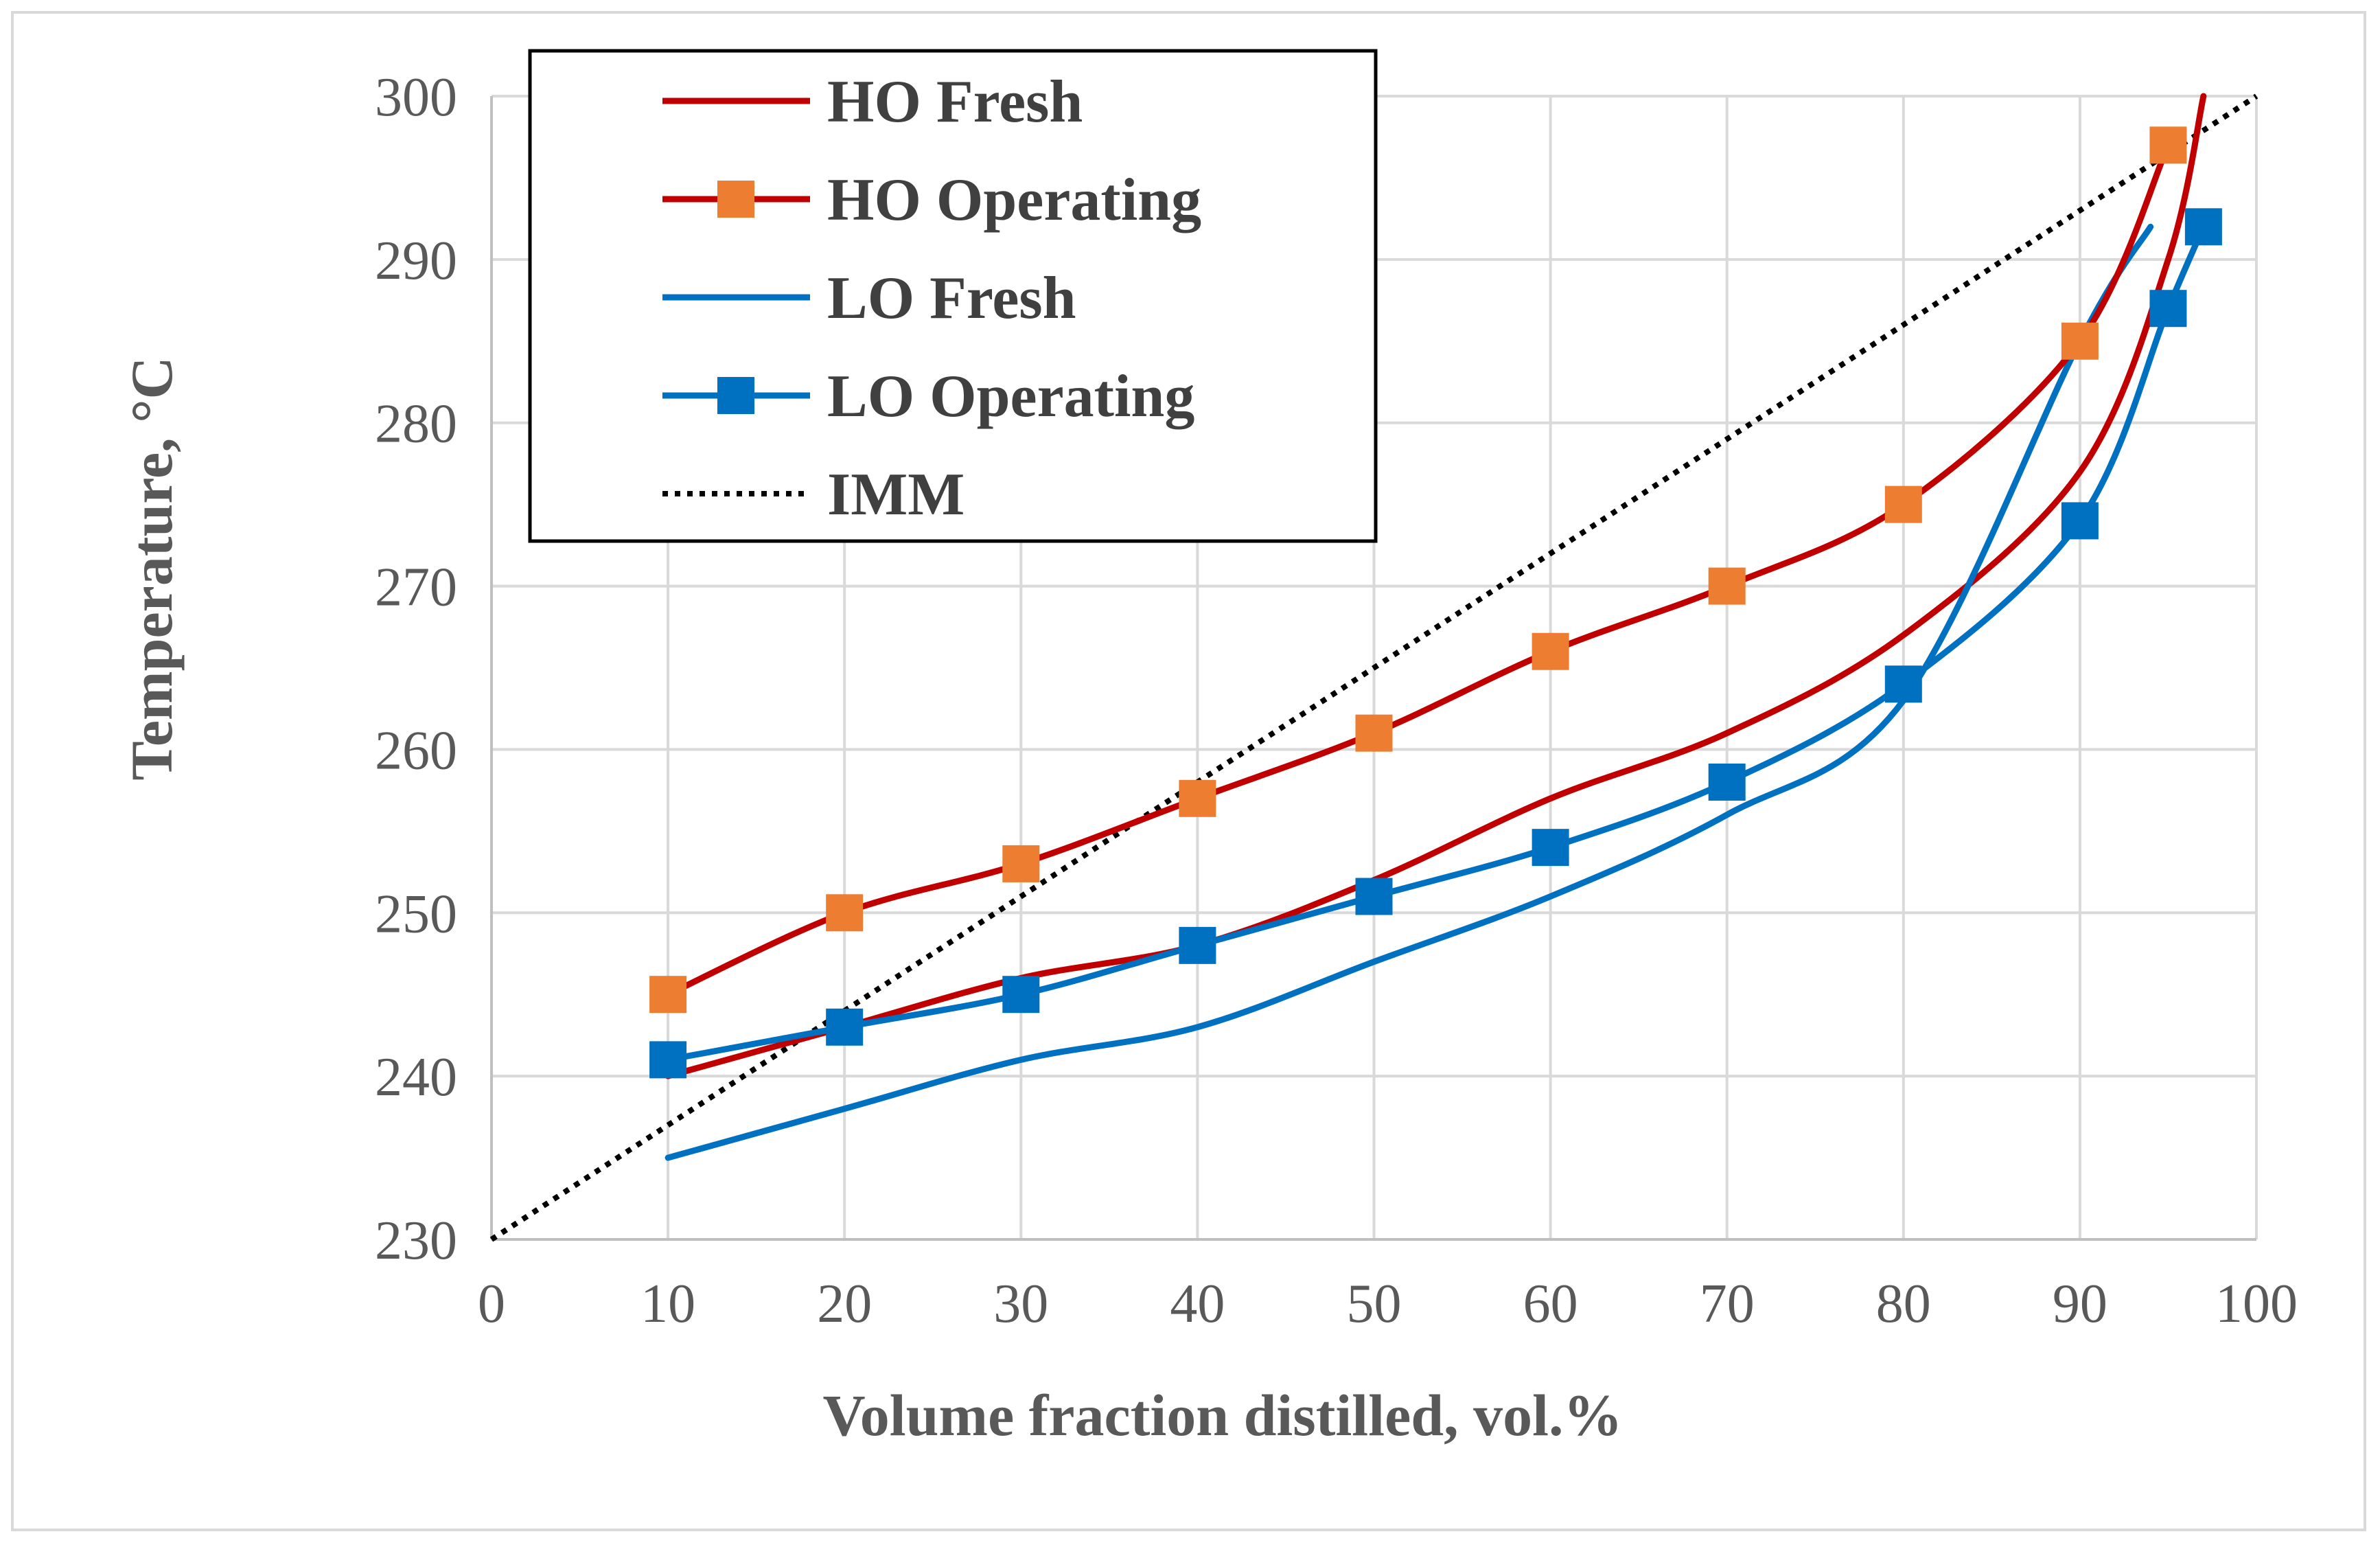  I want to click on legend-item-lo-operating: LO Operating, so click(928, 396).